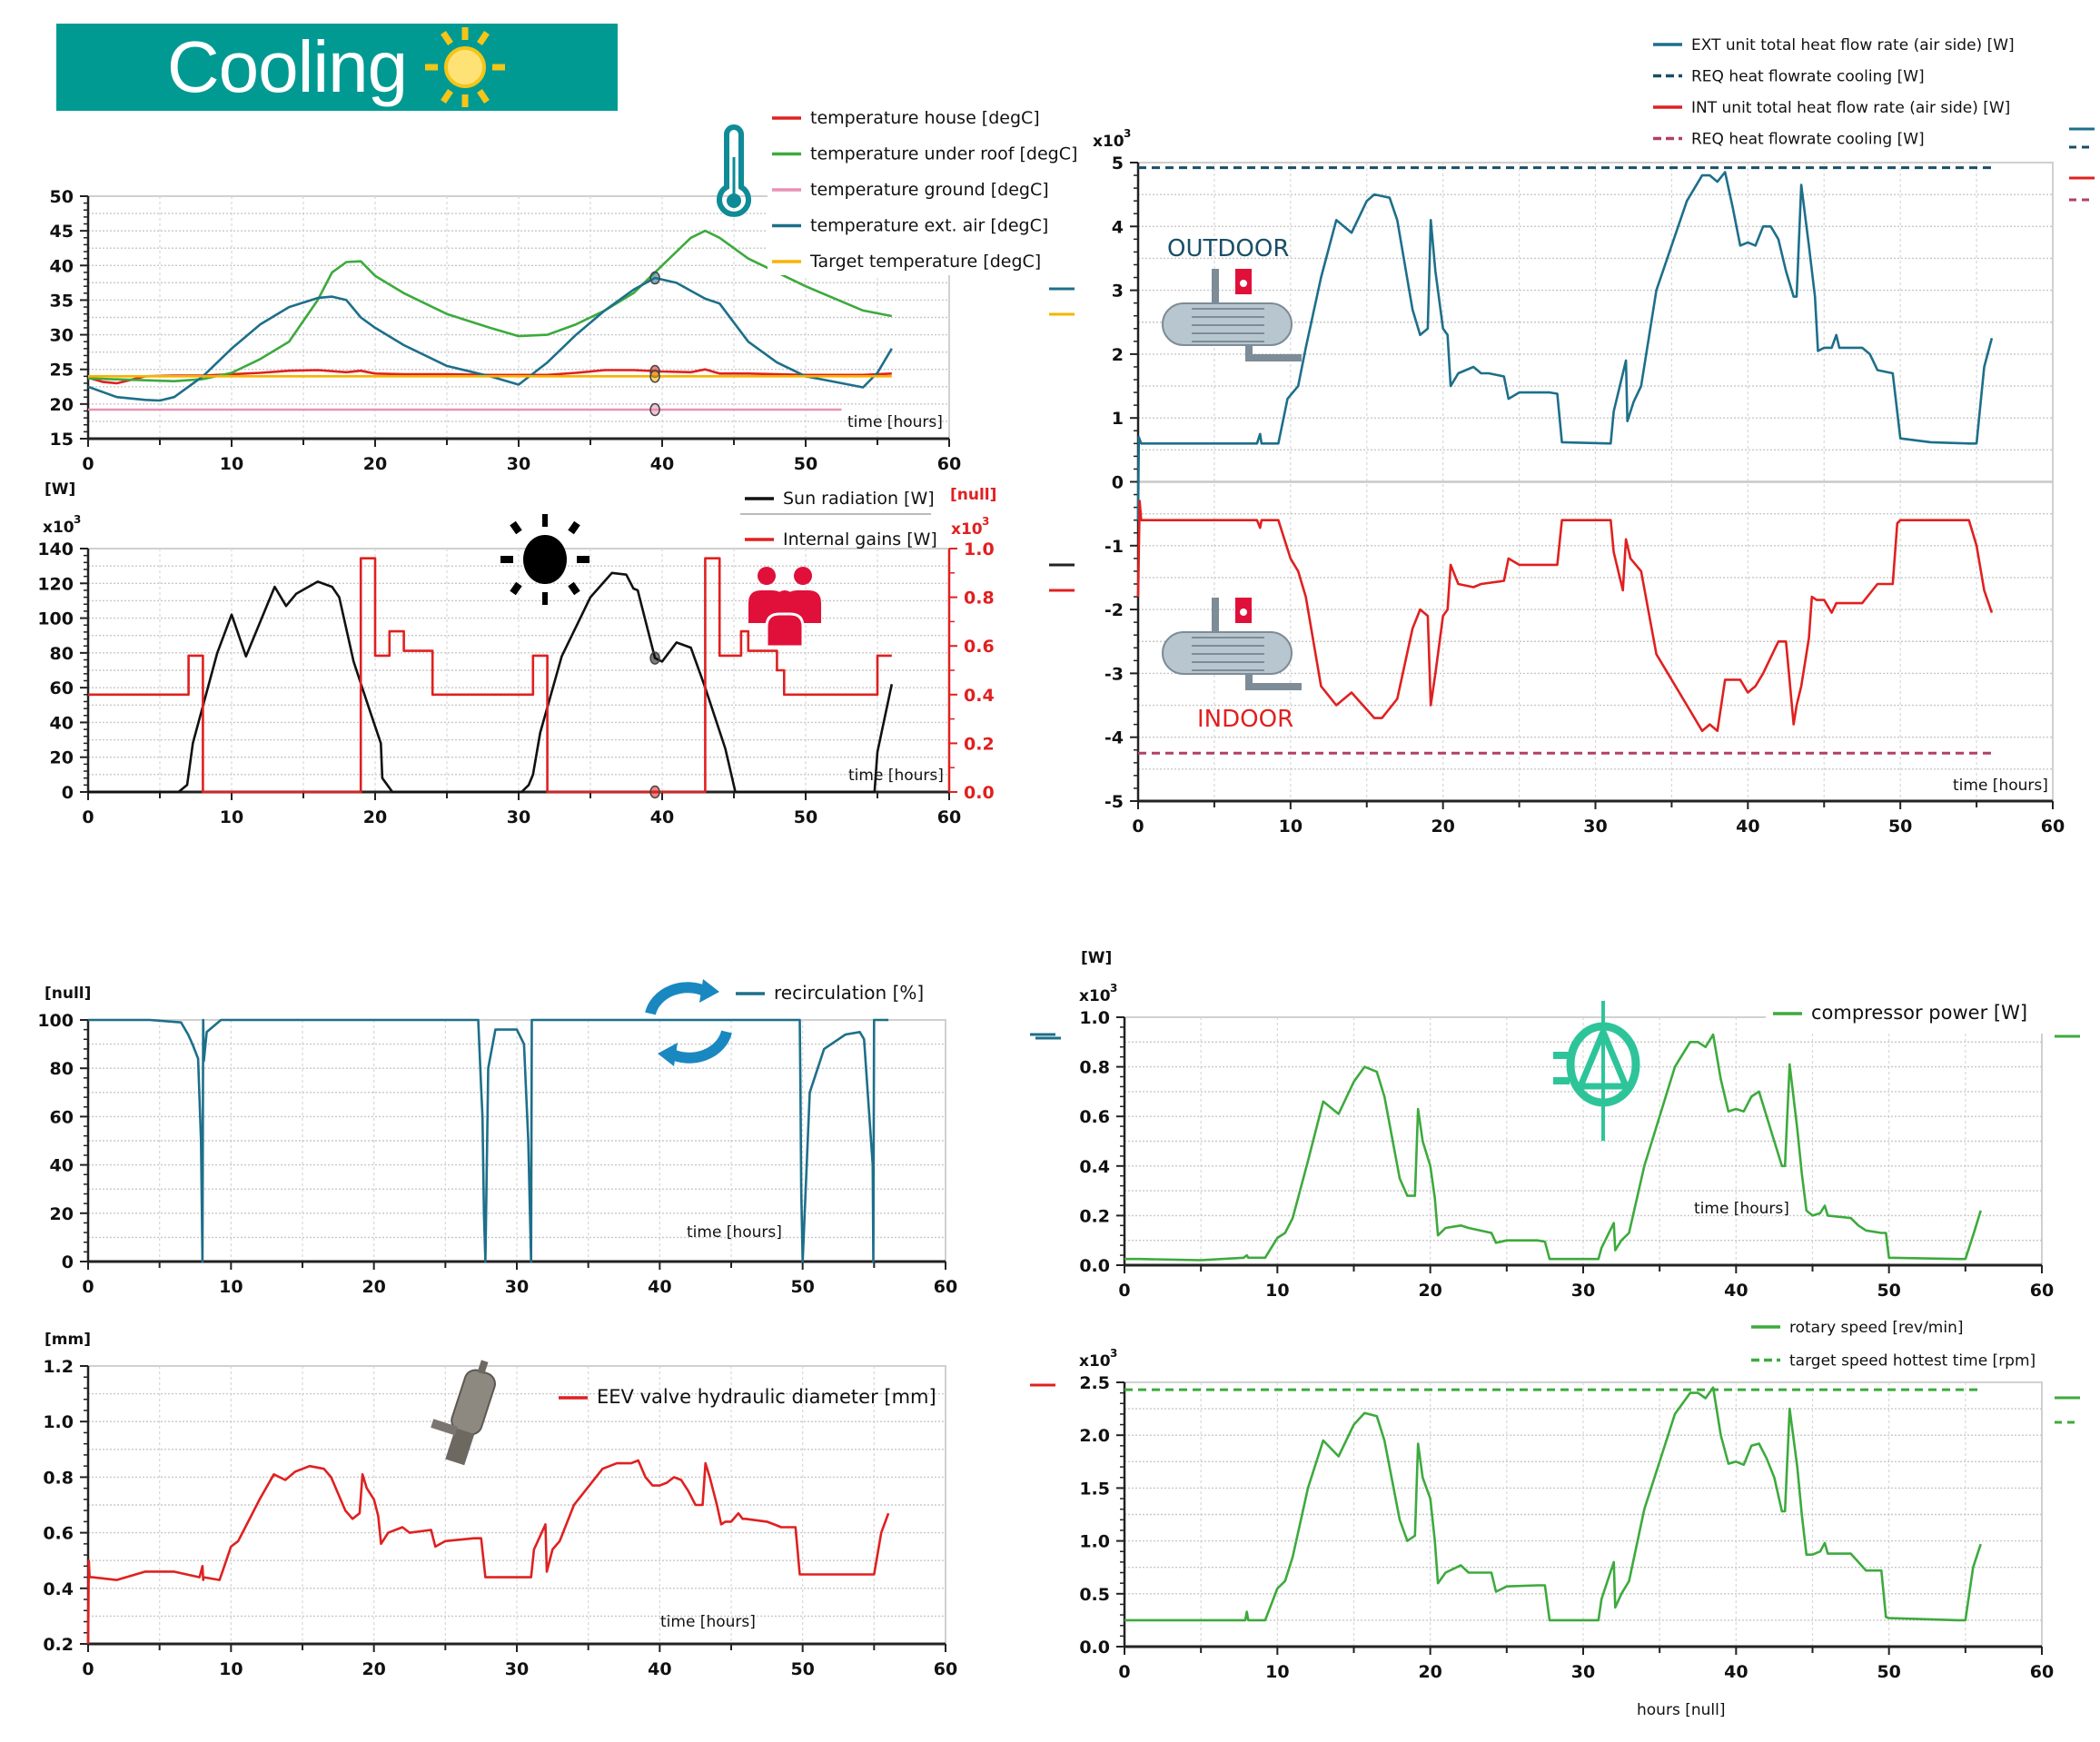 This screenshot has height=1742, width=2100. Describe the element at coordinates (58, 1367) in the screenshot. I see `y-tick-label: 1.2` at that location.